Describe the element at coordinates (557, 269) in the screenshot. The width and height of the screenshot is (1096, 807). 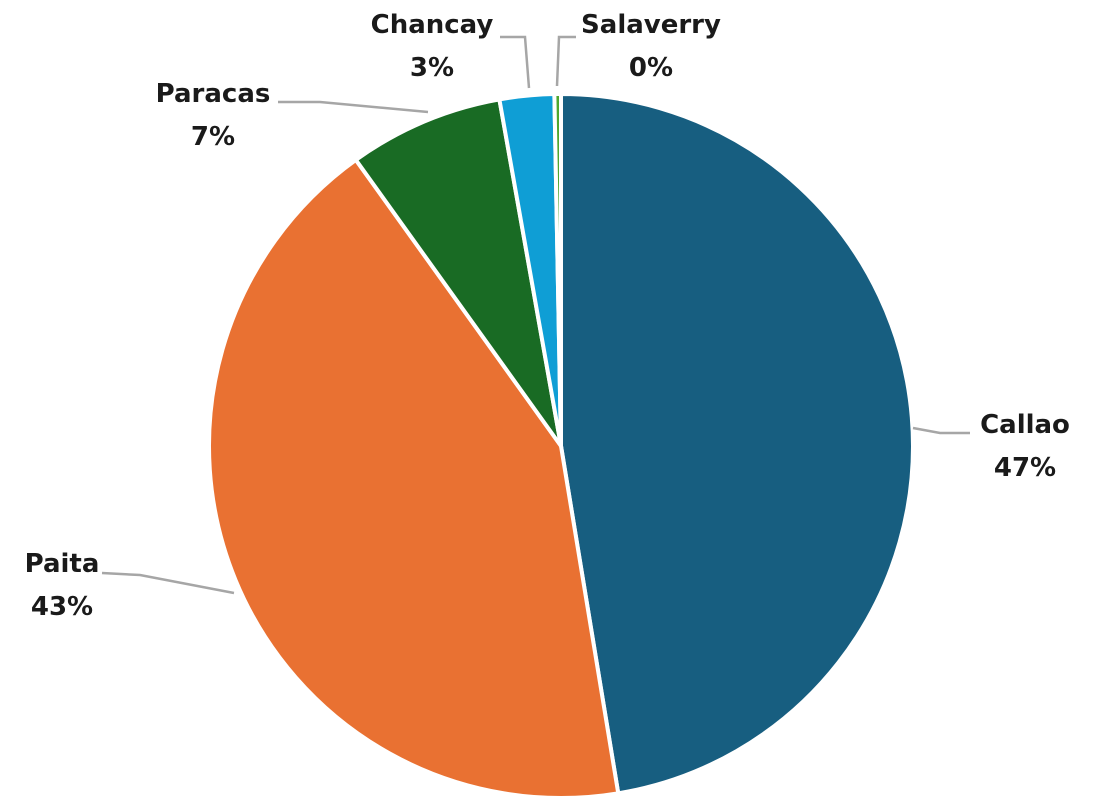
I see `pie-slice-salaverry` at that location.